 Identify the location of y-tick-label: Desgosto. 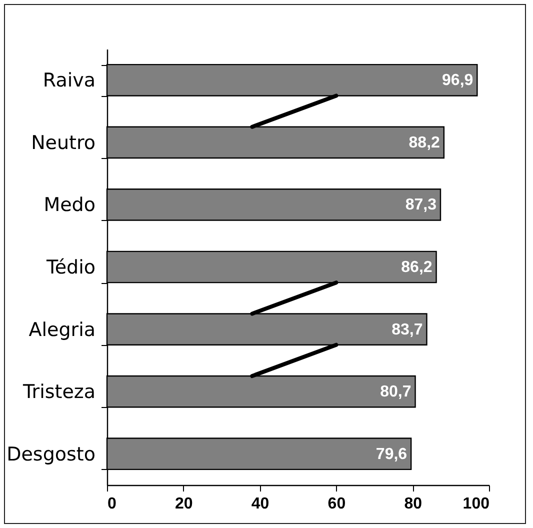
(51, 454).